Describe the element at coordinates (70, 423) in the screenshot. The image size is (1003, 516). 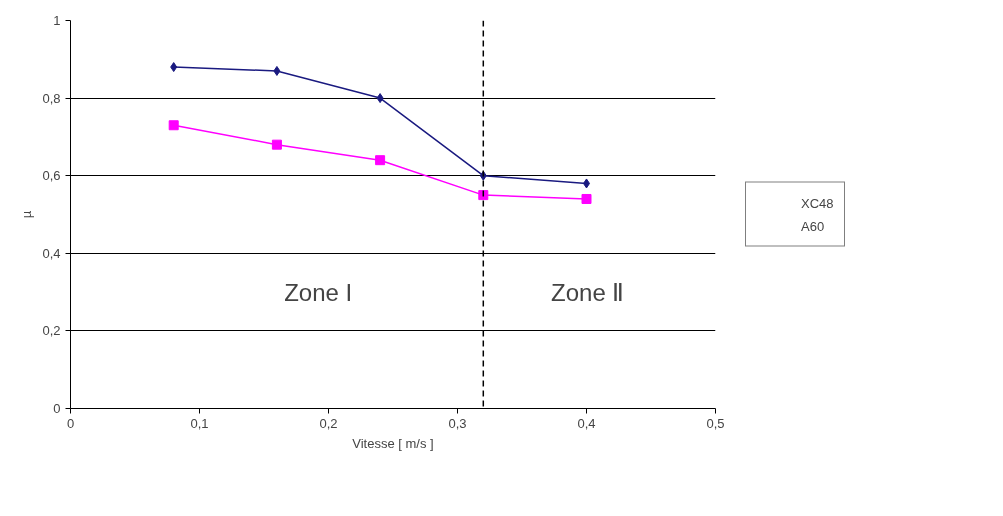
I see `x-tick-label: 0` at that location.